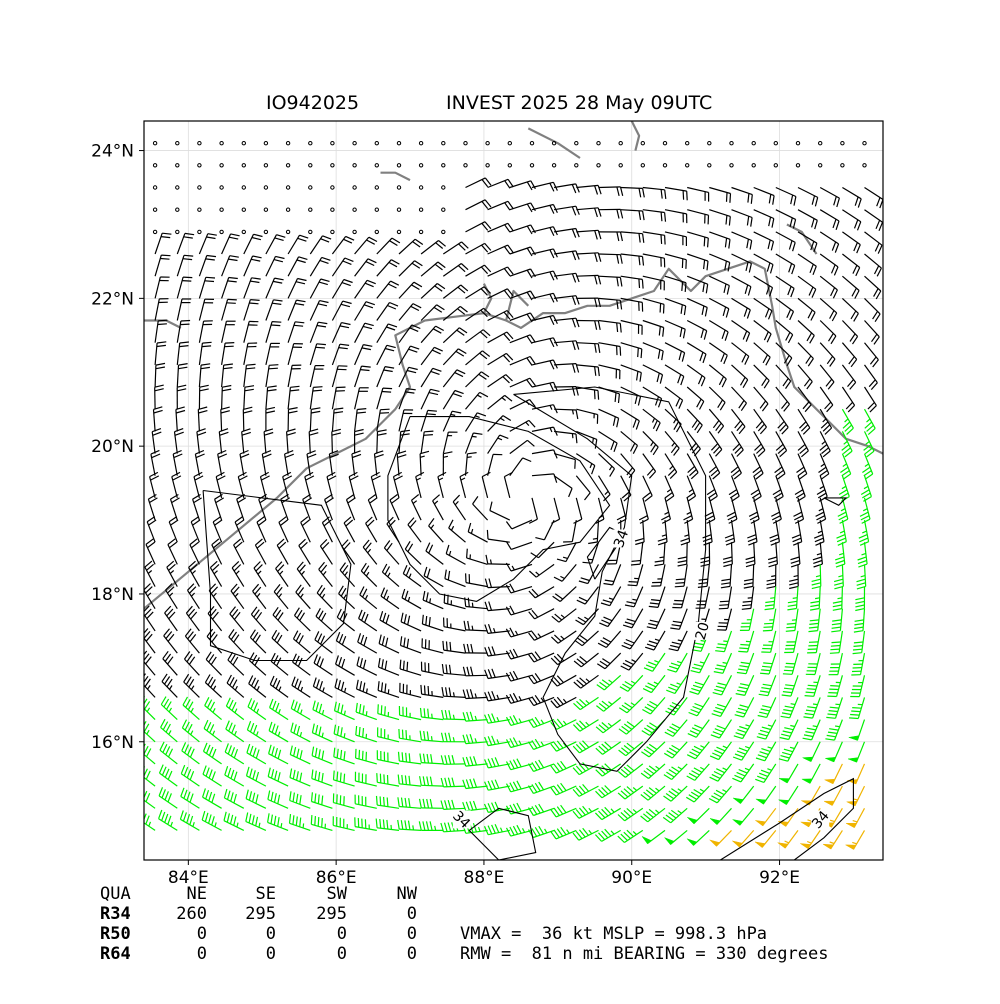  I want to click on contour-line, so click(499, 509).